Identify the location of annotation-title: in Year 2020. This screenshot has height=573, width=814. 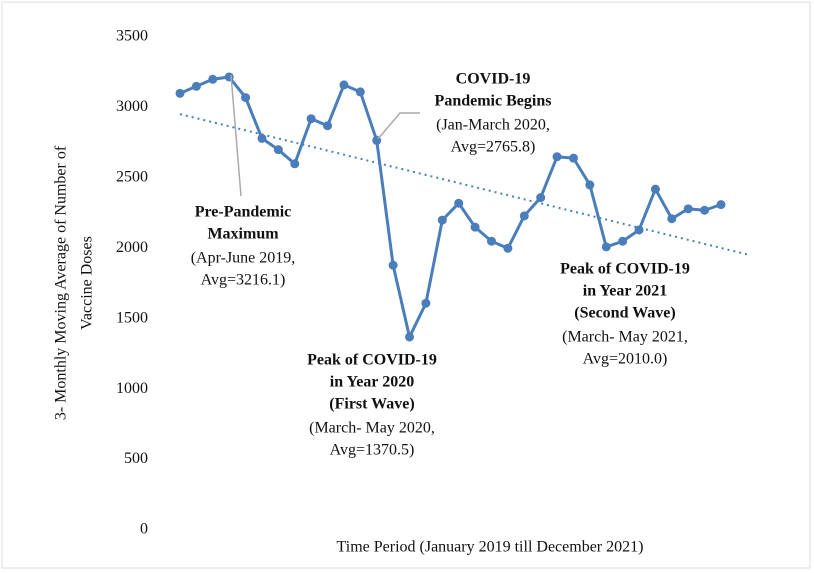
(372, 382).